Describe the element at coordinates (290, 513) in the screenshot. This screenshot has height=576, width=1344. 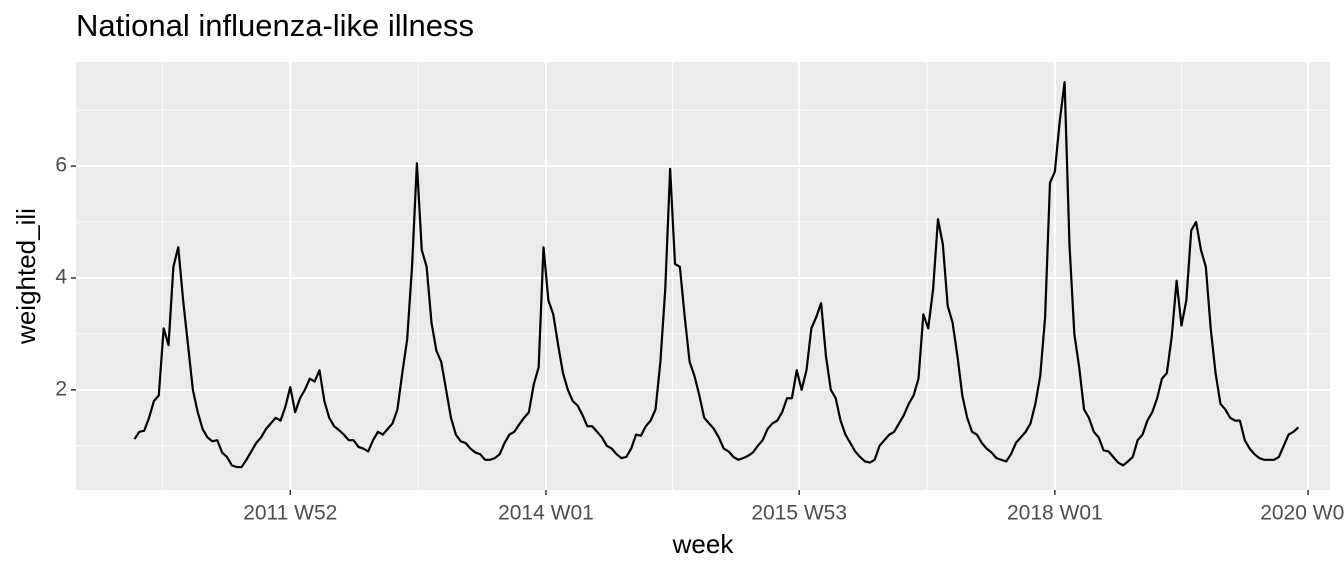
I see `x-tick-label: 2011 W52` at that location.